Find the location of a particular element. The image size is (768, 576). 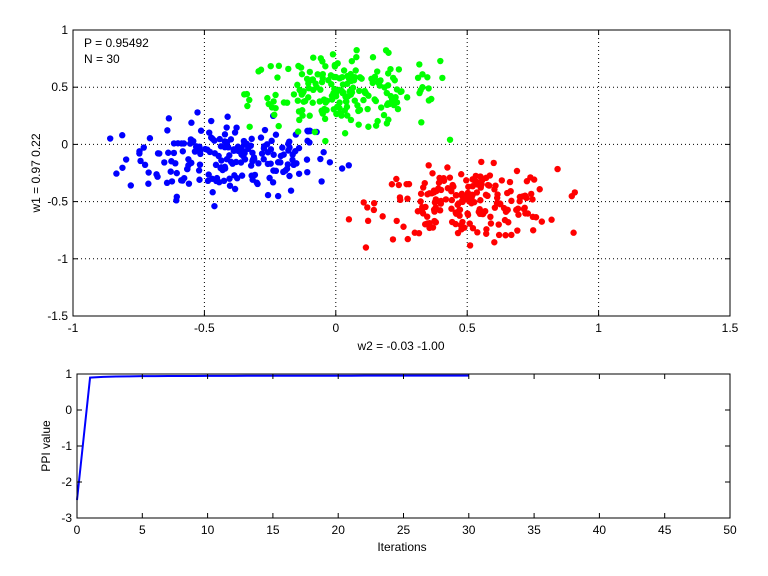

ppi-ytick-label: -2 is located at coordinates (66, 482).